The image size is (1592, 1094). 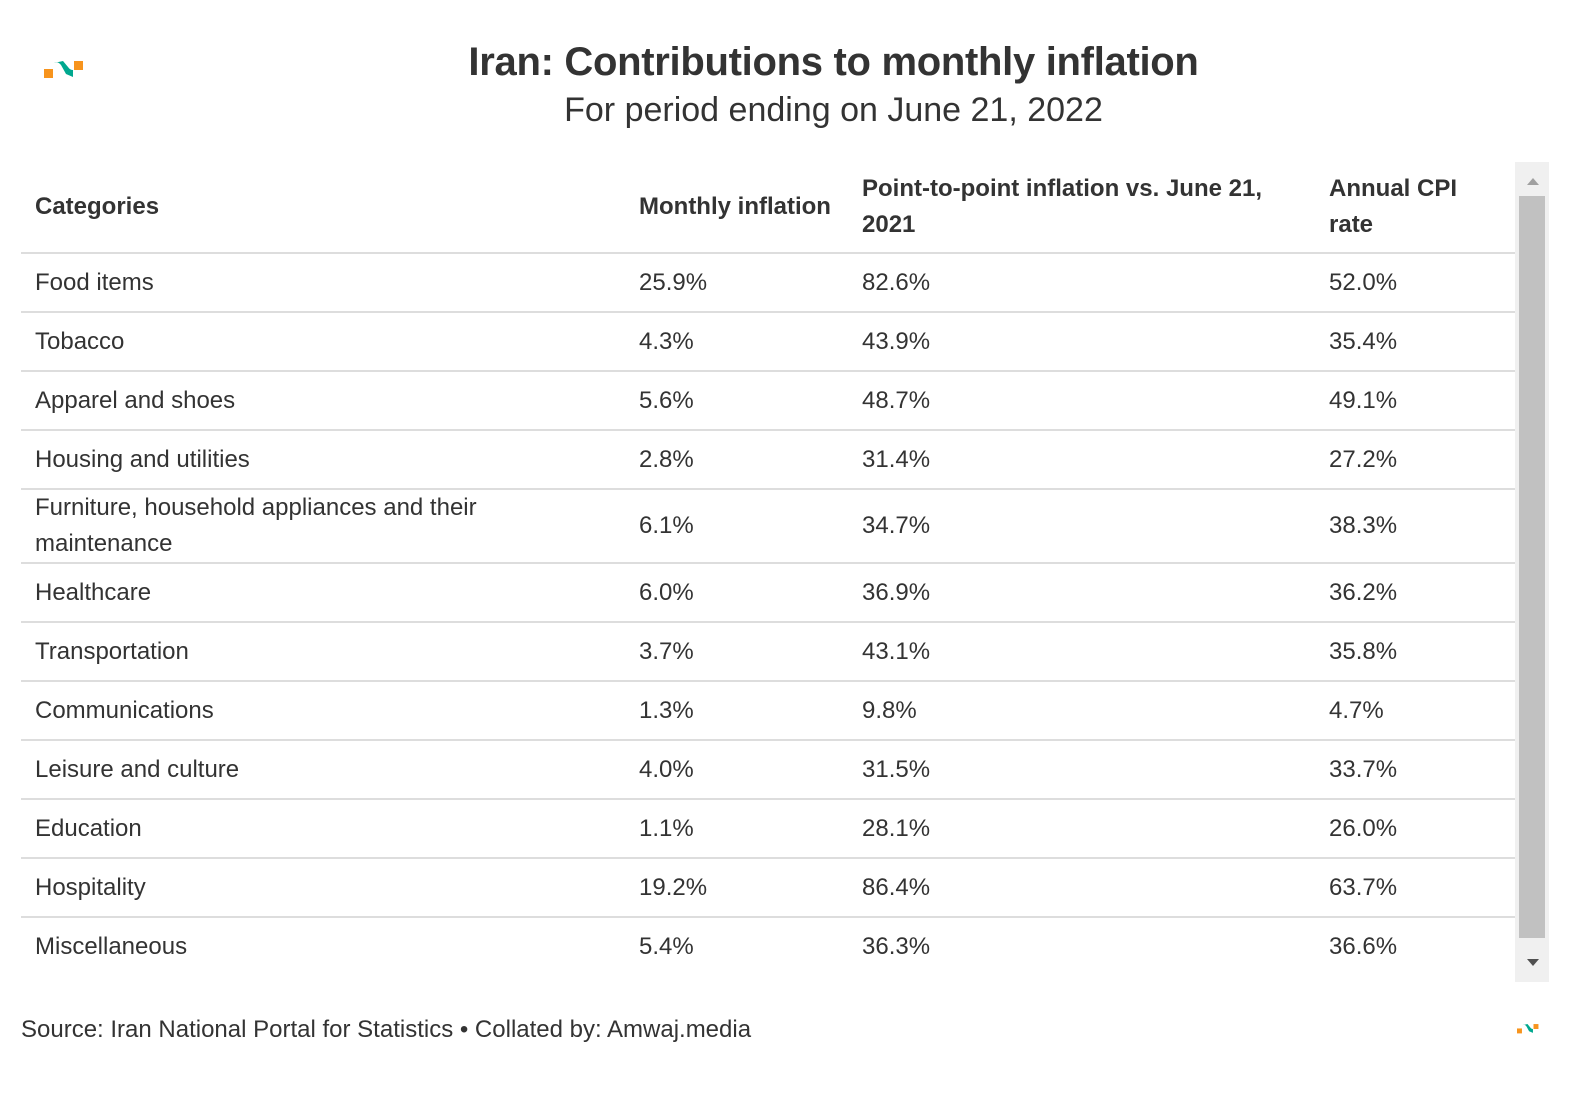 I want to click on table-row: Apparel and shoes 5.6% 48.7% 49.1%, so click(x=768, y=401).